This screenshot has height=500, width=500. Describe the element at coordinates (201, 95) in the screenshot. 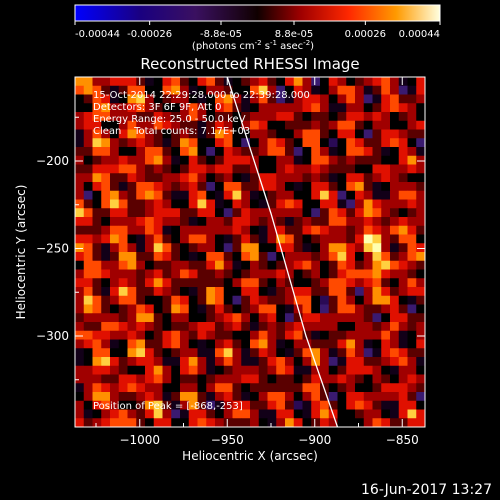

I see `annotation-time: 15-Oct-2014 22:29:28.000 to 22:39:28.000` at that location.